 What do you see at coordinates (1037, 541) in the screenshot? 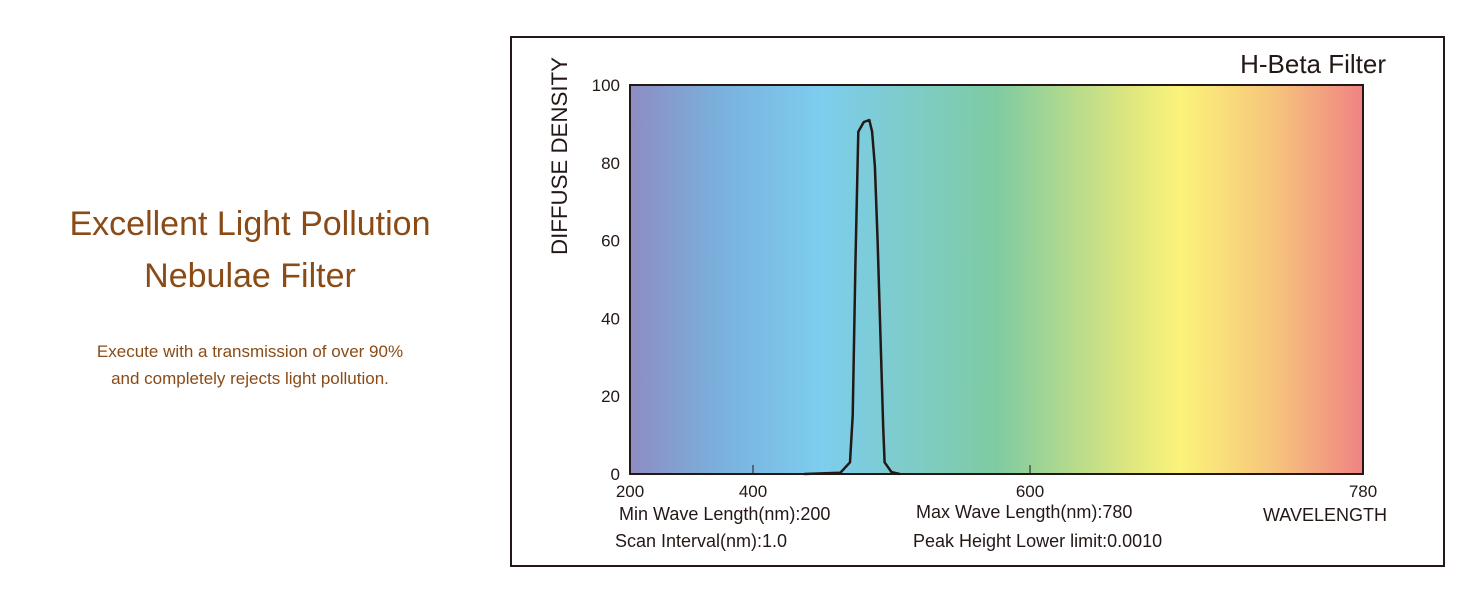
I see `peak-limit-note: Peak Height Lower limit:0.0010` at bounding box center [1037, 541].